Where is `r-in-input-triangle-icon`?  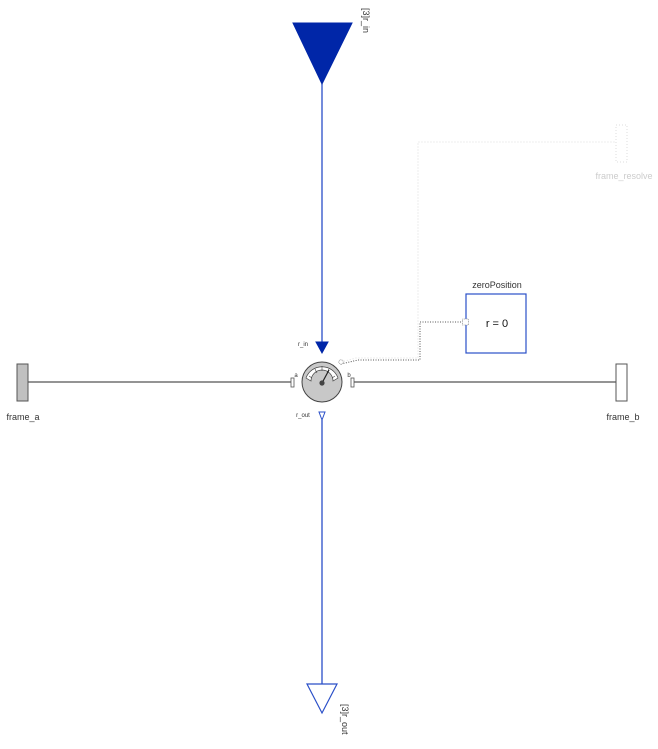 r-in-input-triangle-icon is located at coordinates (322, 54).